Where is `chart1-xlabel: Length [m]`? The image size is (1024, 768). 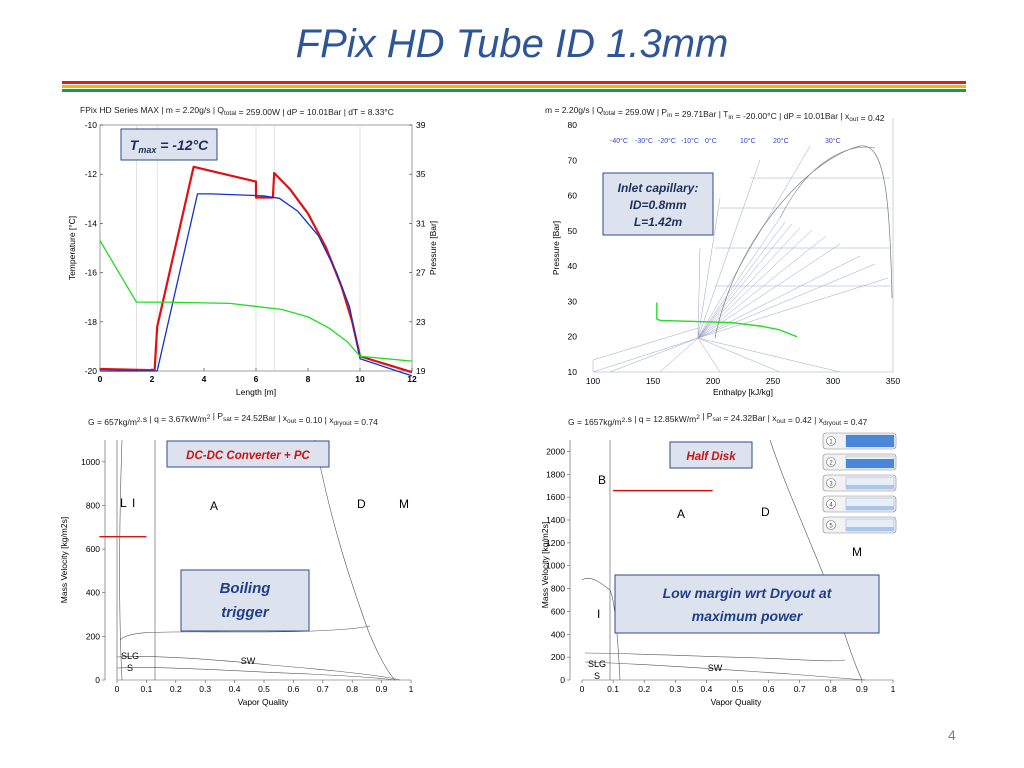 chart1-xlabel: Length [m] is located at coordinates (256, 392).